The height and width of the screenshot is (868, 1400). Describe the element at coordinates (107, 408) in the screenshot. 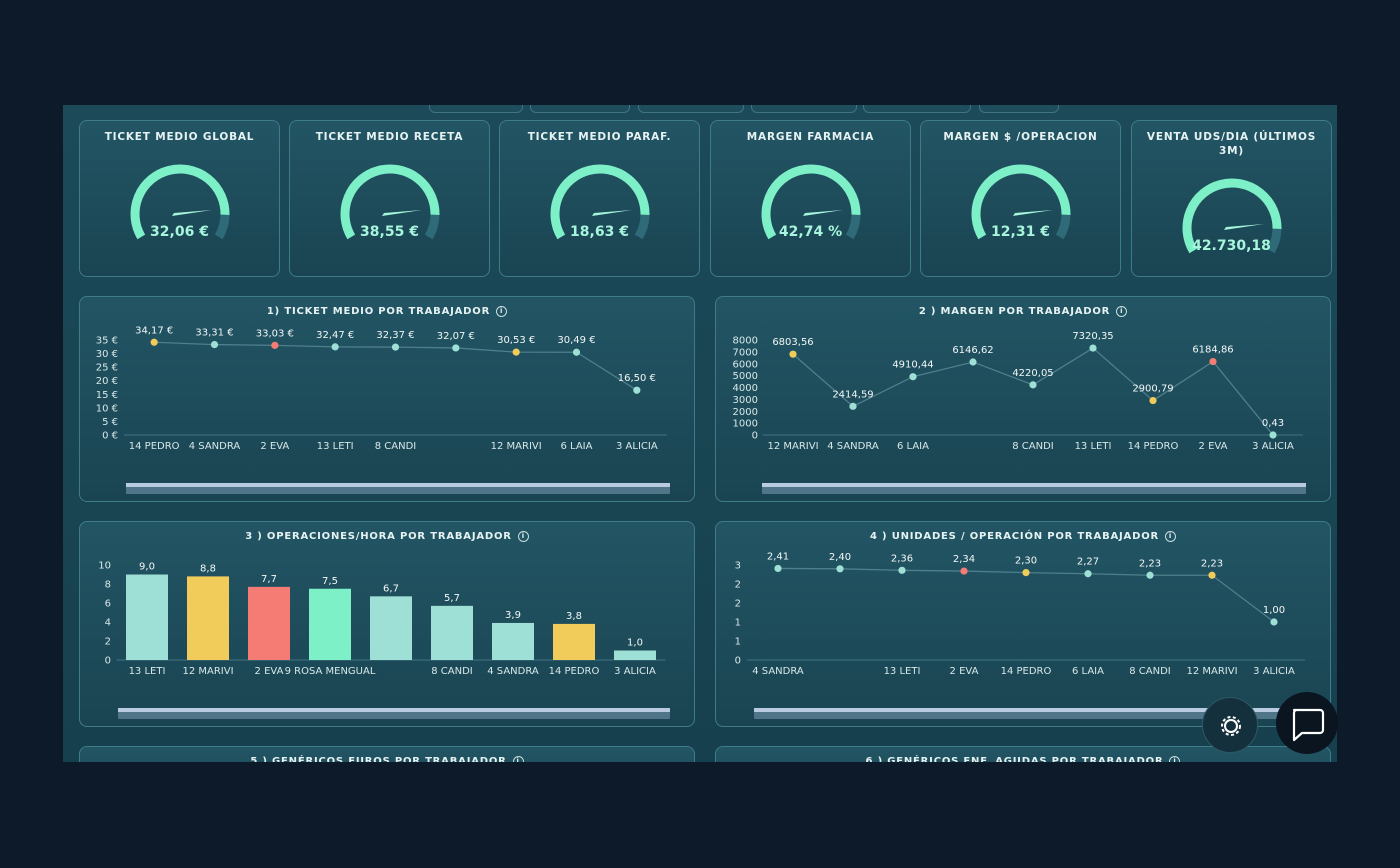

I see `y-tick-label: 10 €` at that location.